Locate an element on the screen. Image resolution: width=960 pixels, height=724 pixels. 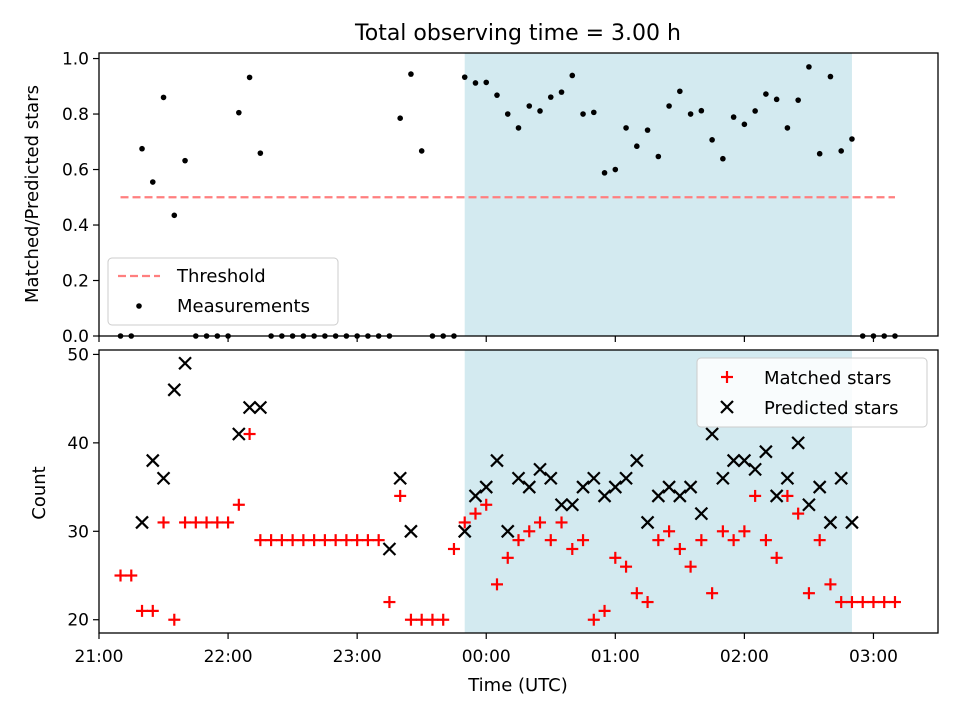
y-tick-label: 0.4 is located at coordinates (75, 226).